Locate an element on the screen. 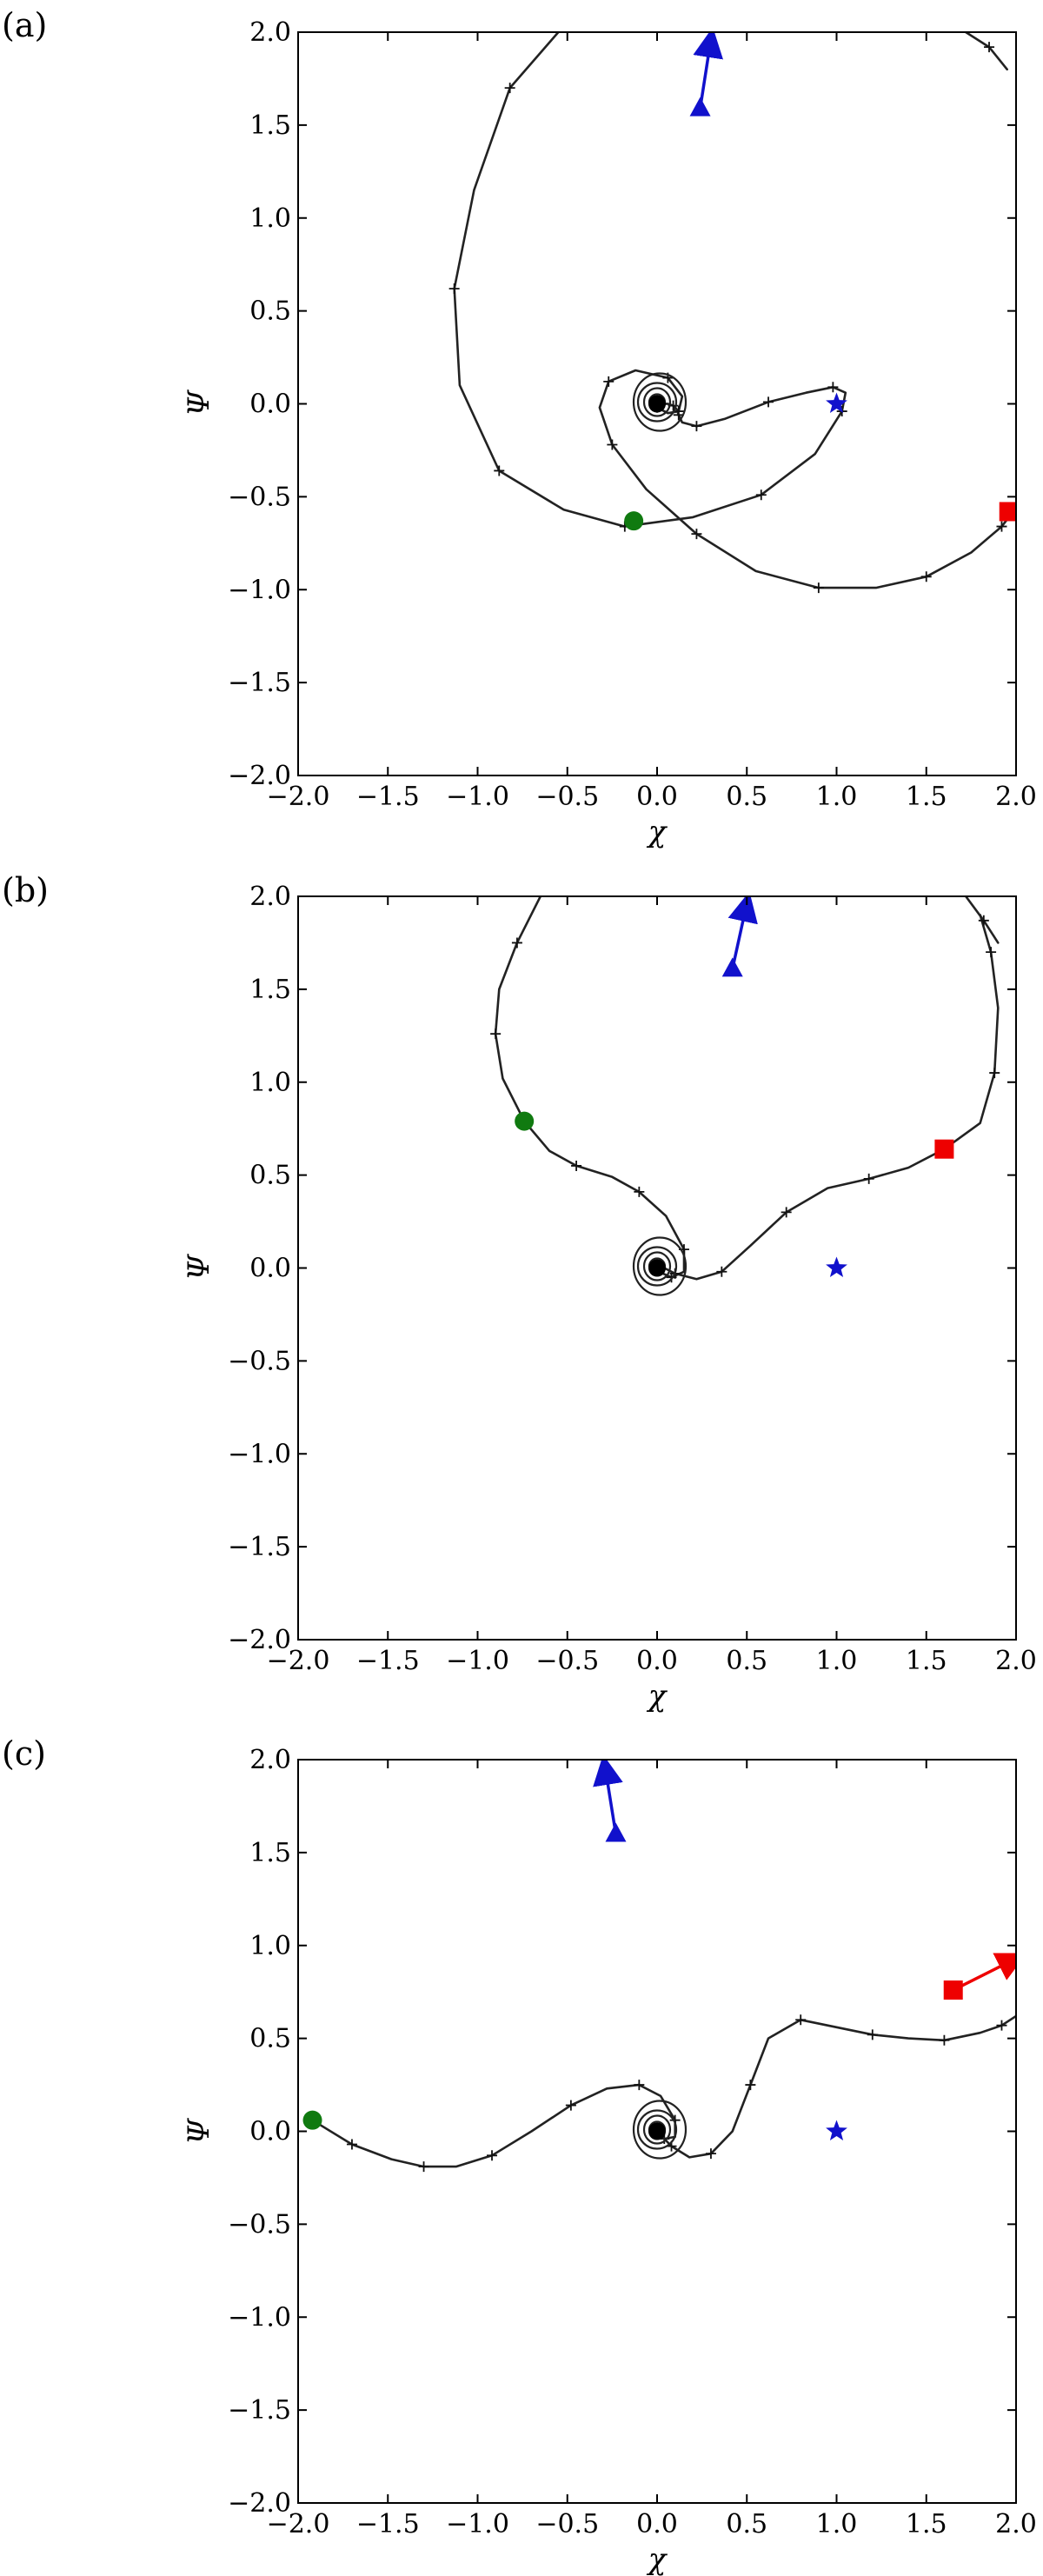 This screenshot has height=2576, width=1043. panel-label: (c) is located at coordinates (24, 1753).